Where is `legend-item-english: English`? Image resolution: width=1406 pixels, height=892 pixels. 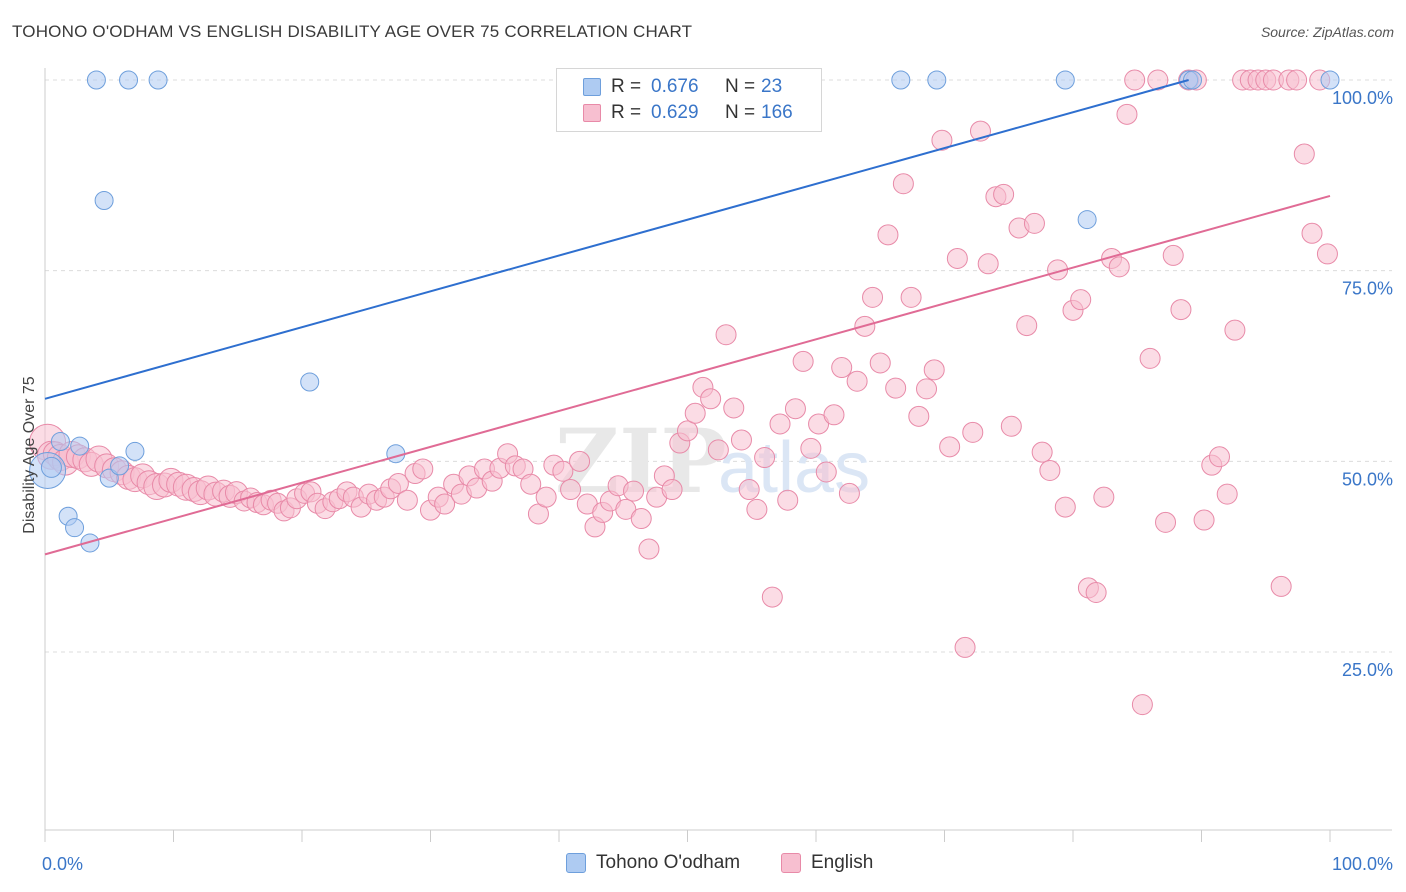 legend-item-english: English is located at coordinates (827, 863).